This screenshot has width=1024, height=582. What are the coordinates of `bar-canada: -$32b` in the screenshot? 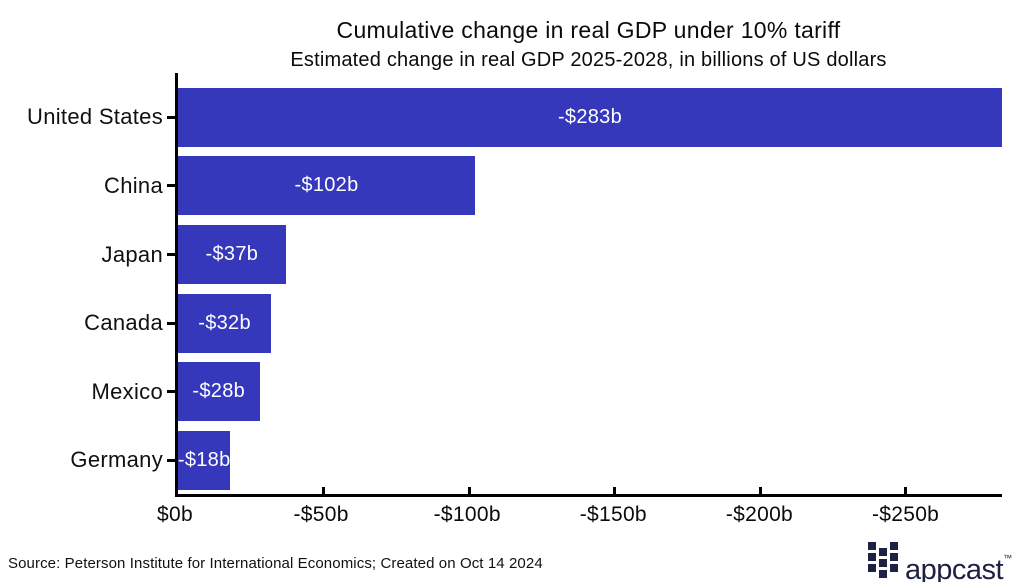 It's located at (225, 323).